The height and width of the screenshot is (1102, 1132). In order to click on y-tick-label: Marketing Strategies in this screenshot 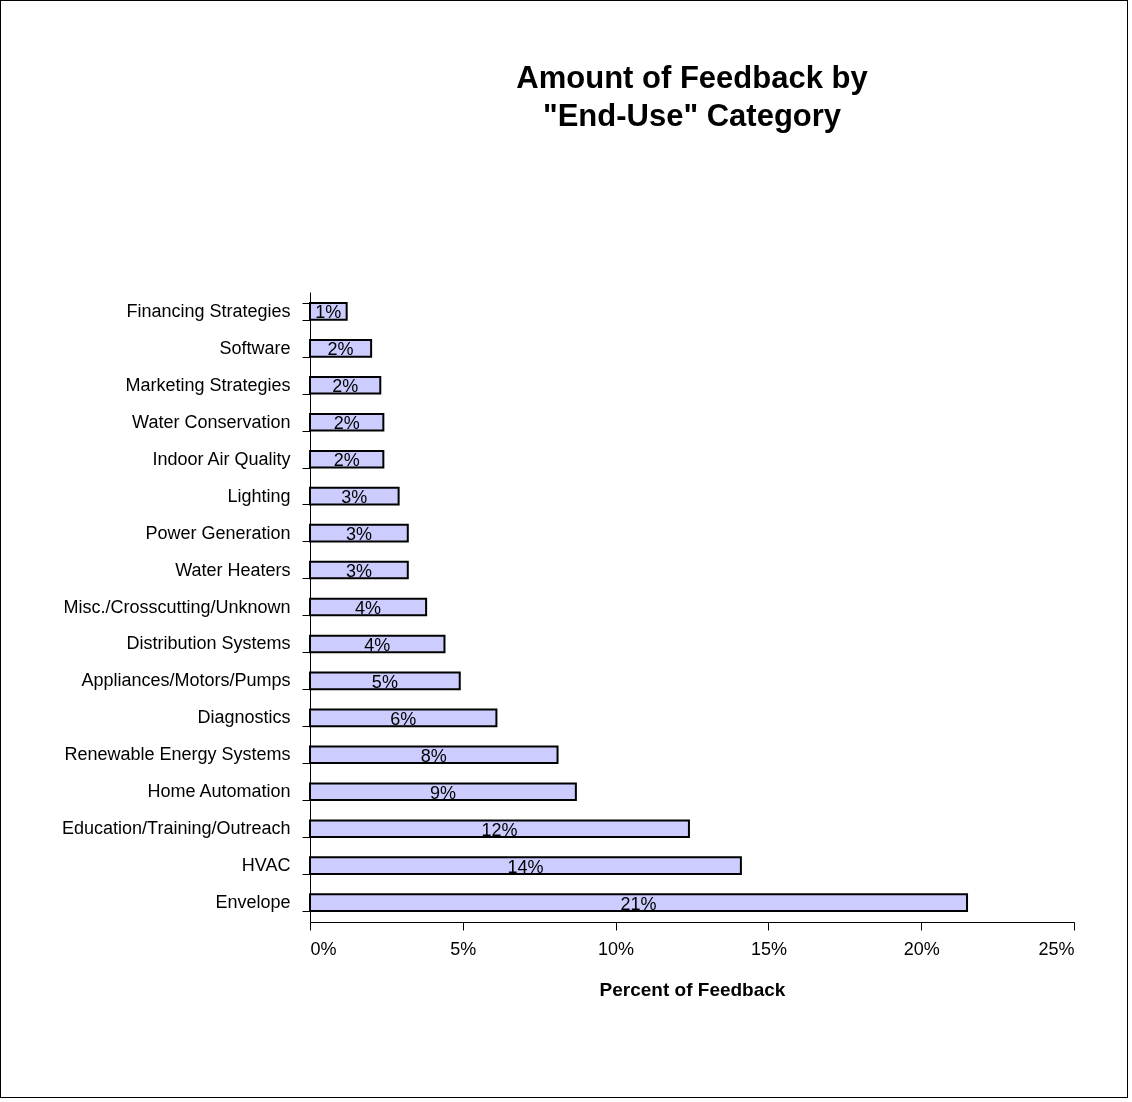, I will do `click(208, 384)`.